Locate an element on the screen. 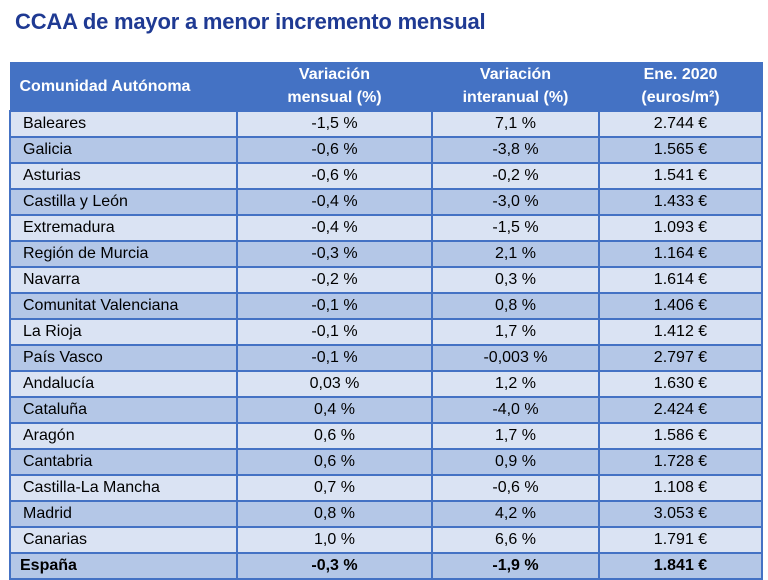 The height and width of the screenshot is (580, 768). yearly-change: -1,5 % is located at coordinates (515, 228).